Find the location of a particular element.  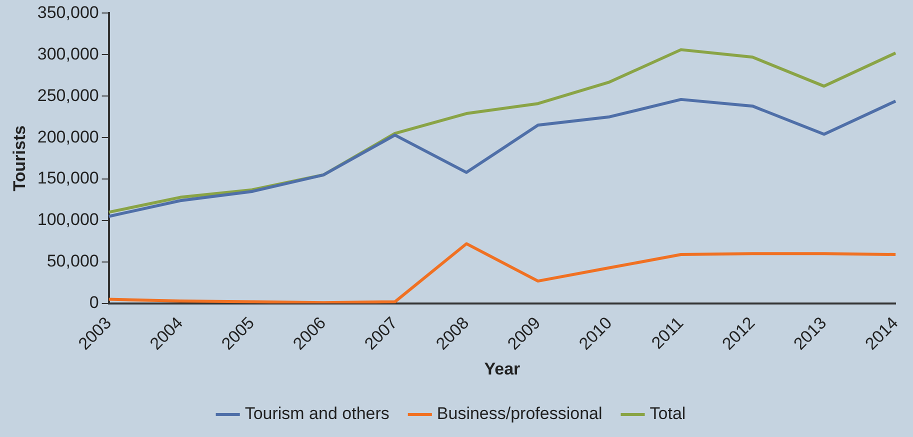

x-axis-title: Year is located at coordinates (502, 368).